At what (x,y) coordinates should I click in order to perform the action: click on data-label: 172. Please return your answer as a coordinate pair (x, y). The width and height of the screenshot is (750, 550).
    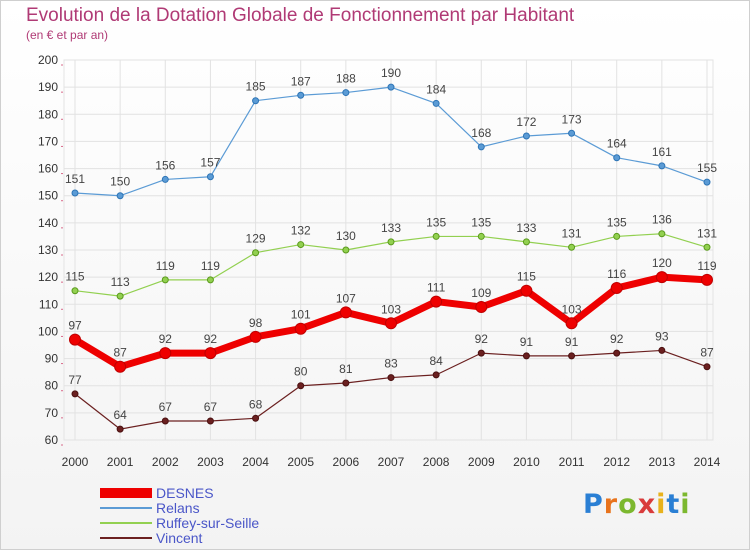
    Looking at the image, I should click on (526, 122).